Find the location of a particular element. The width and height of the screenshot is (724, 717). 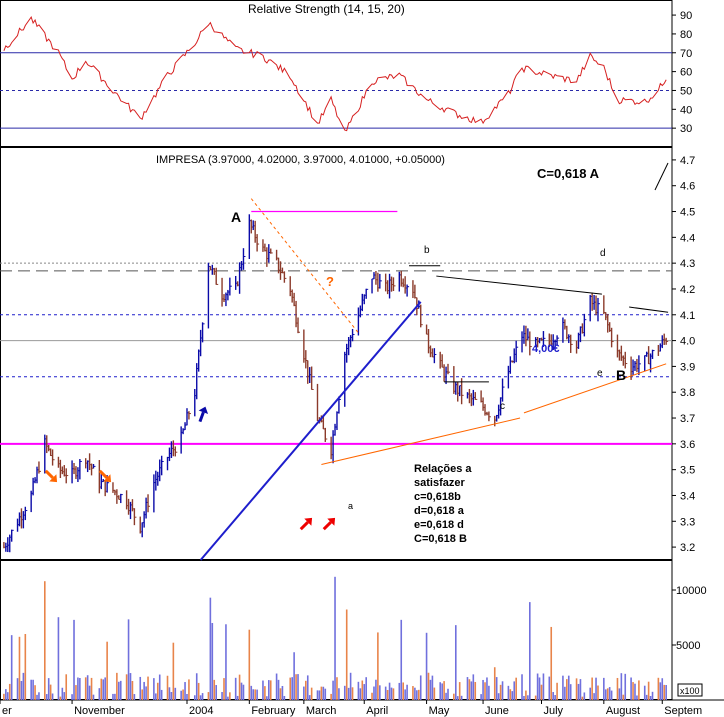

note-line: d=0,618 a is located at coordinates (439, 511).